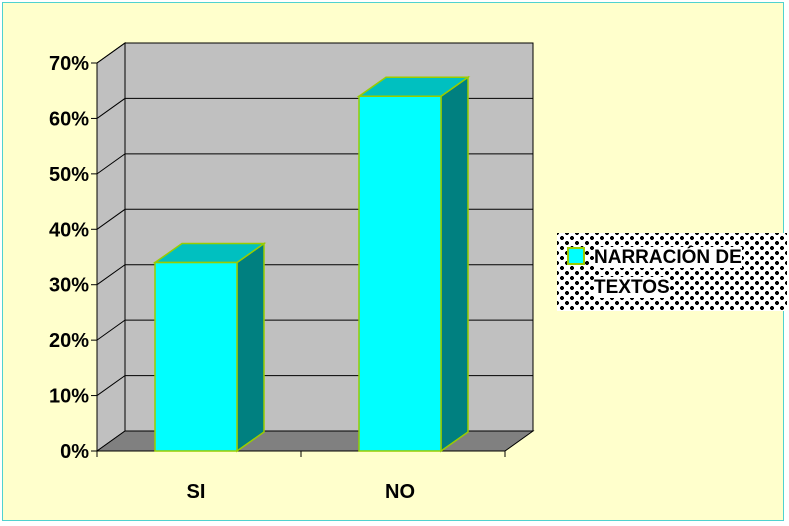  I want to click on y-tick-label: 30%, so click(69, 286).